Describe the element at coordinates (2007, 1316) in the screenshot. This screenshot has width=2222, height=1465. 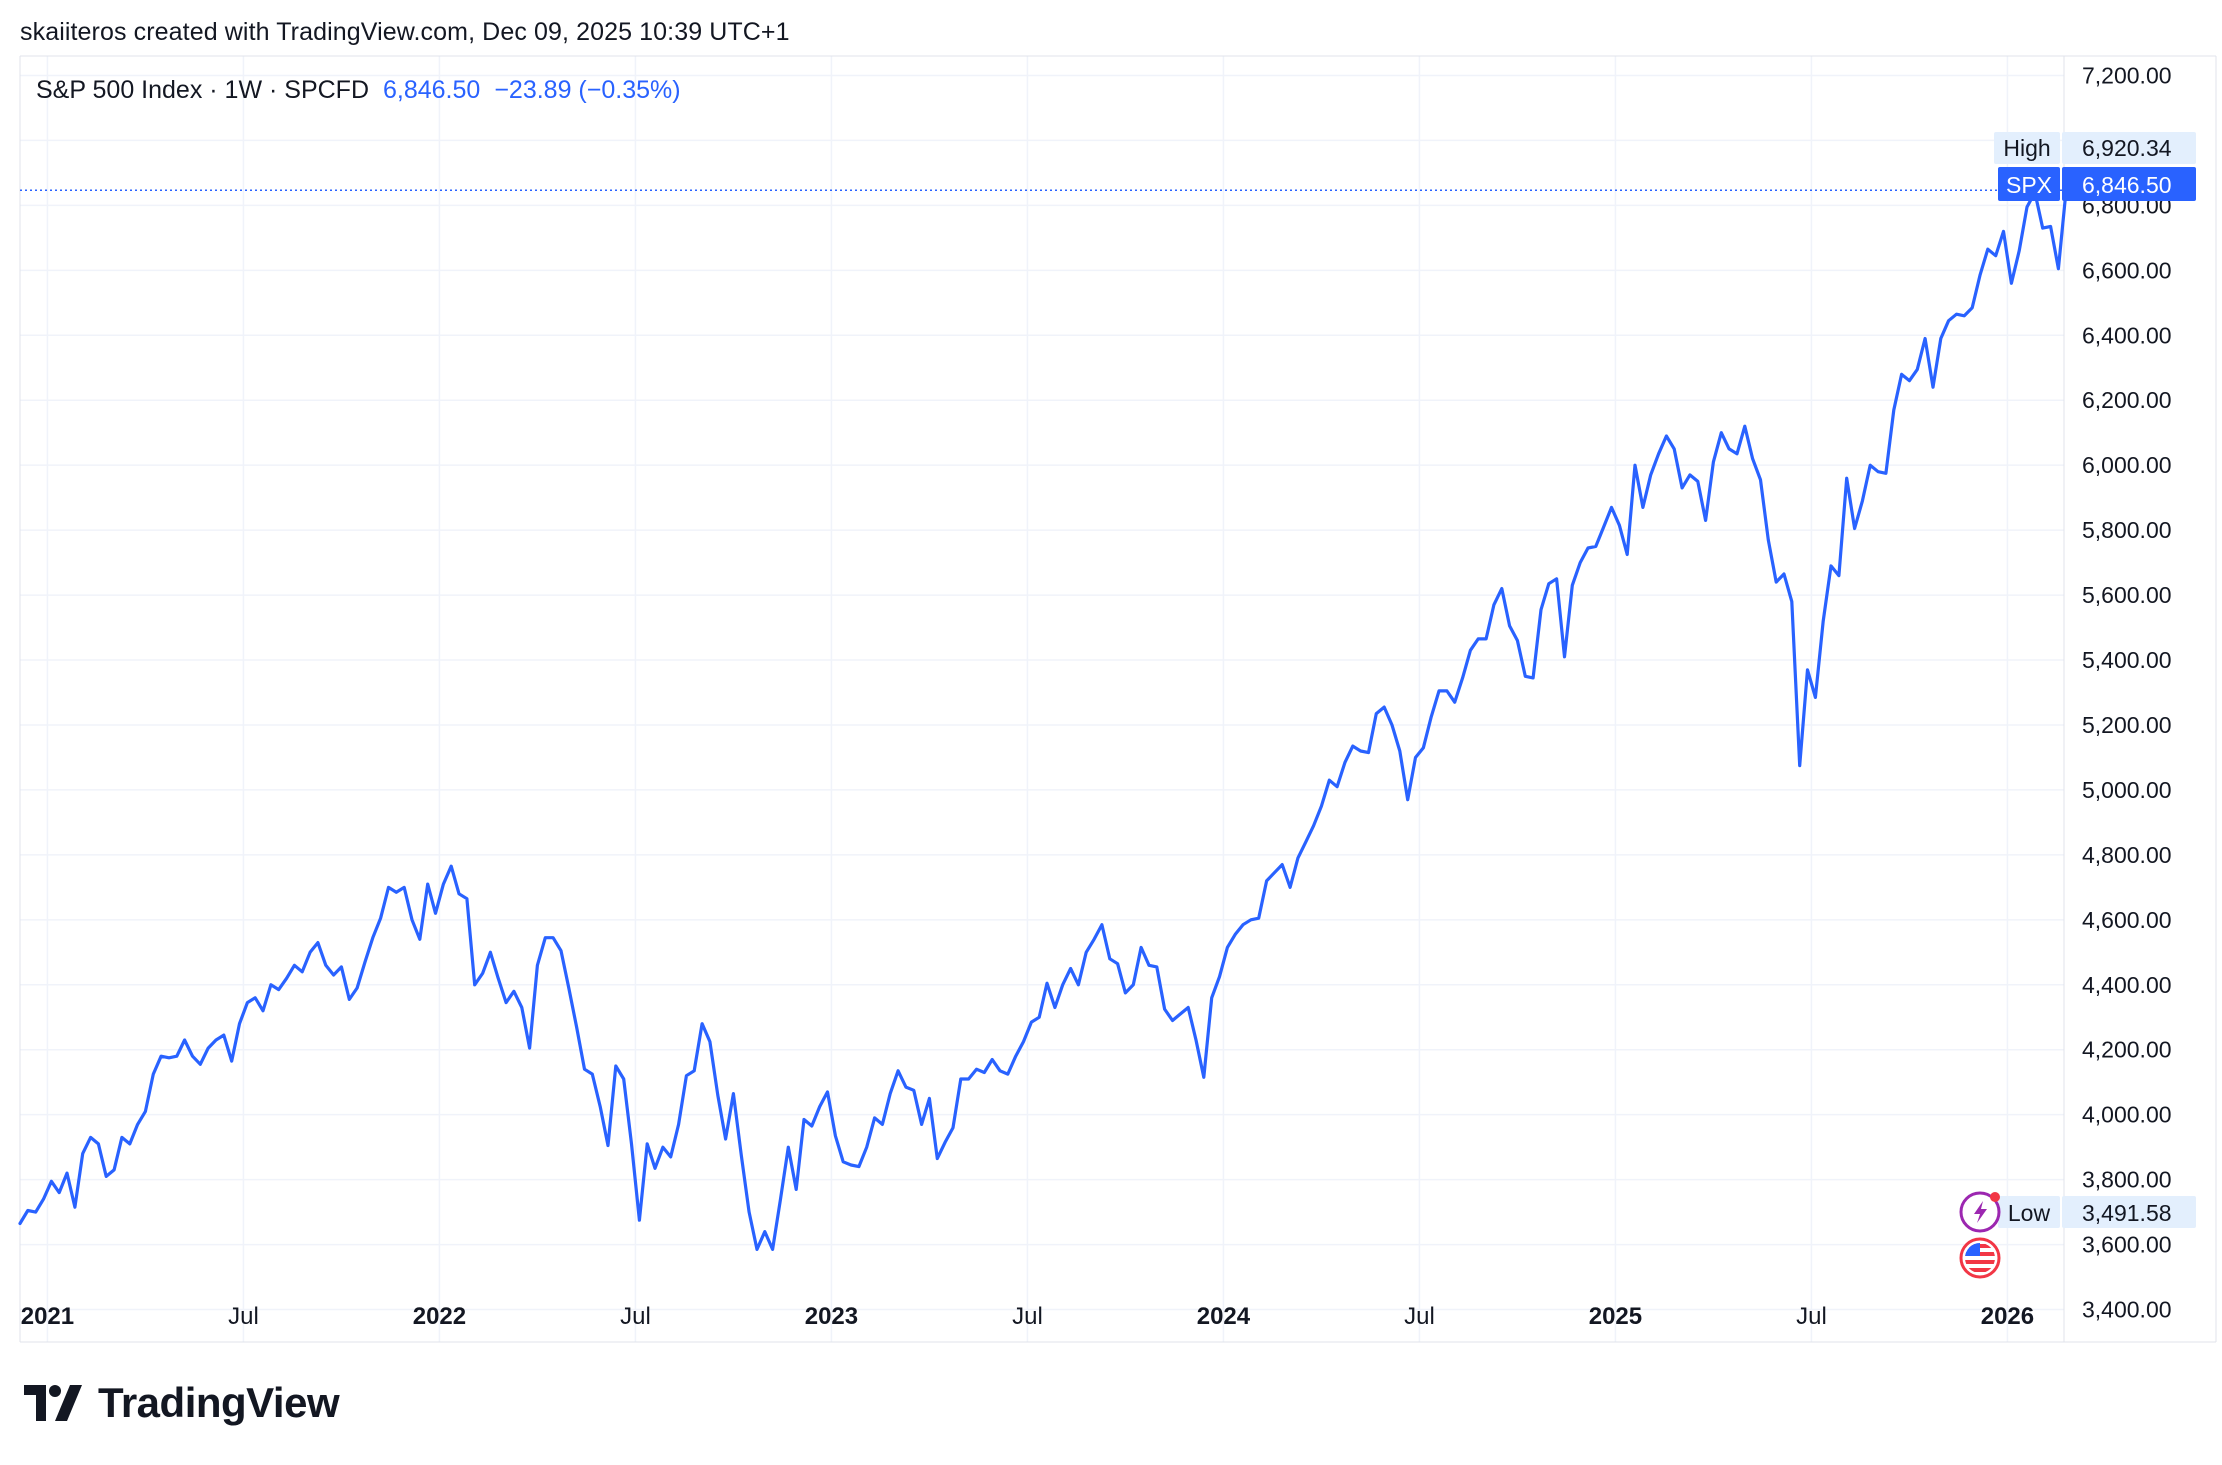
I see `x-tick-label: 2026` at that location.